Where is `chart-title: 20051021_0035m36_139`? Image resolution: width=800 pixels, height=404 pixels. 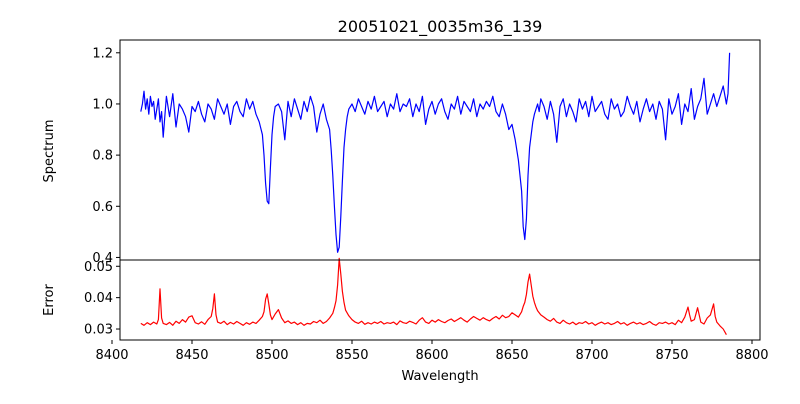
chart-title: 20051021_0035m36_139 is located at coordinates (440, 27).